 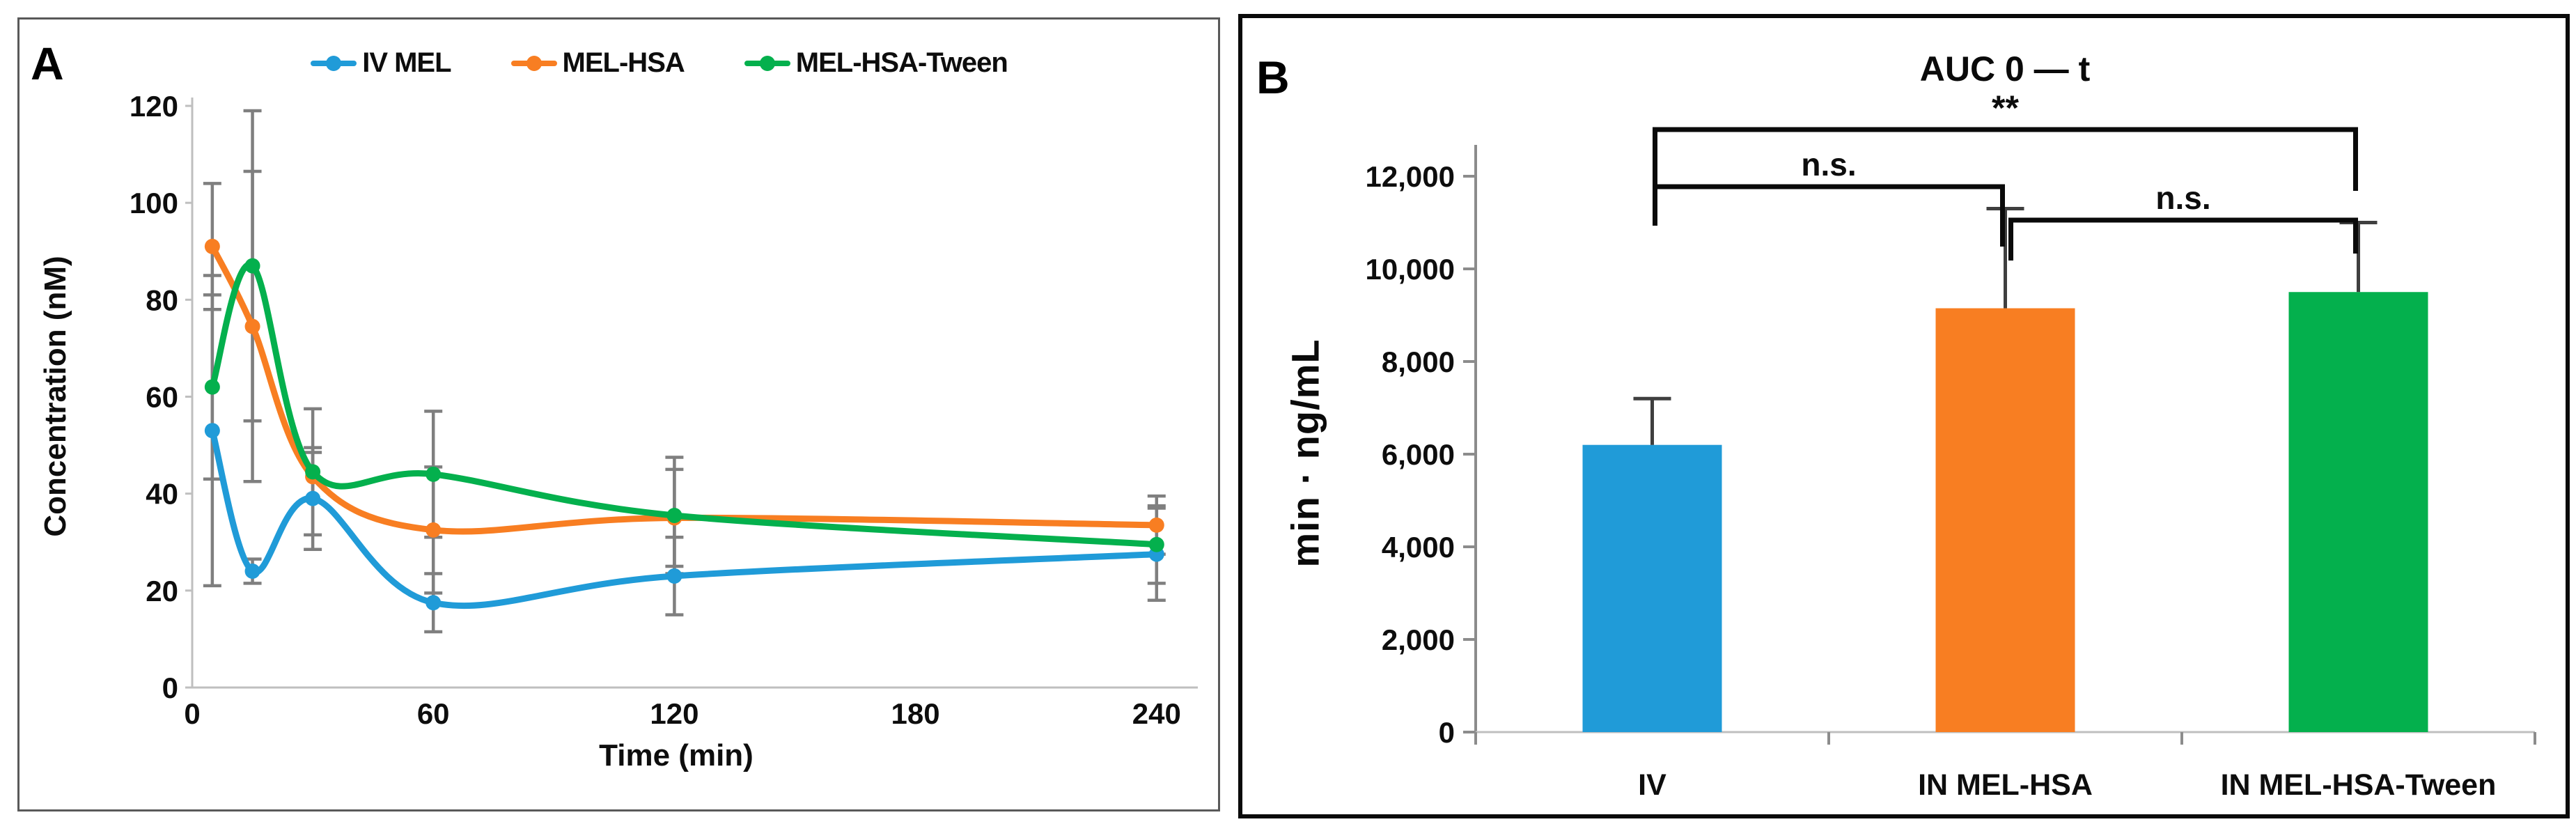 What do you see at coordinates (192, 713) in the screenshot?
I see `x-tick-label: 0` at bounding box center [192, 713].